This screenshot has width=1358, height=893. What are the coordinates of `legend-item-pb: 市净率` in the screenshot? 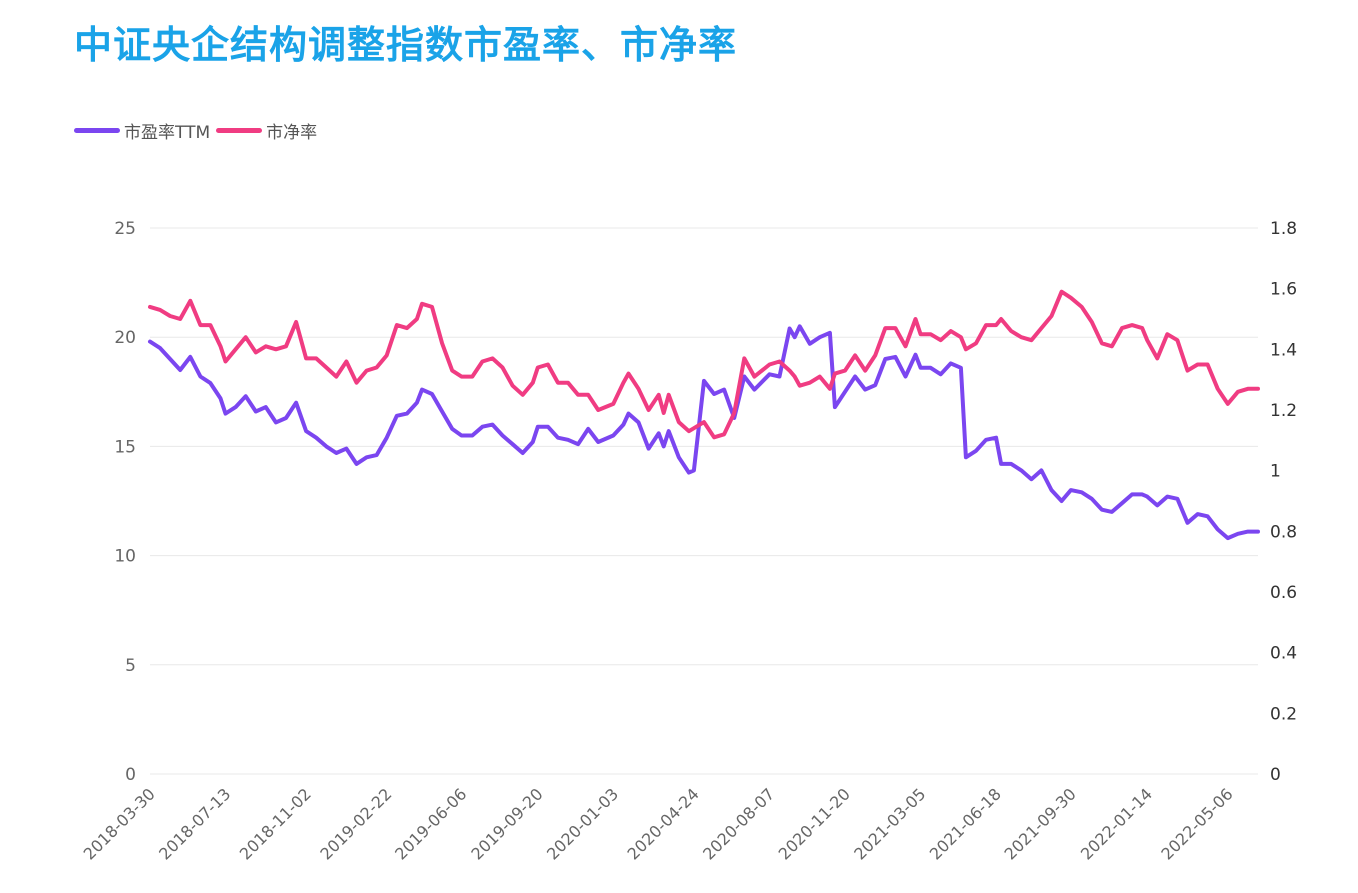 It's located at (266, 130).